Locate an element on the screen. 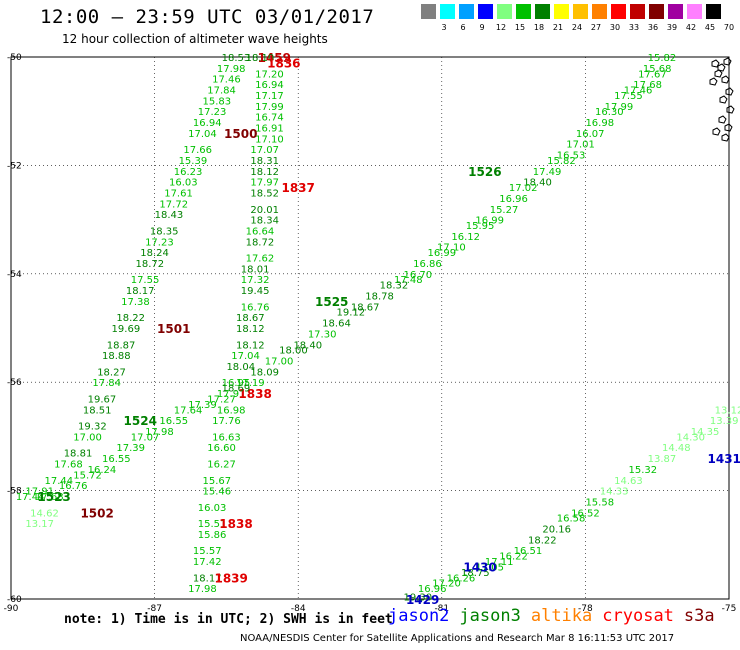 This screenshot has width=740, height=650. y-tick-label: -52 is located at coordinates (14, 166).